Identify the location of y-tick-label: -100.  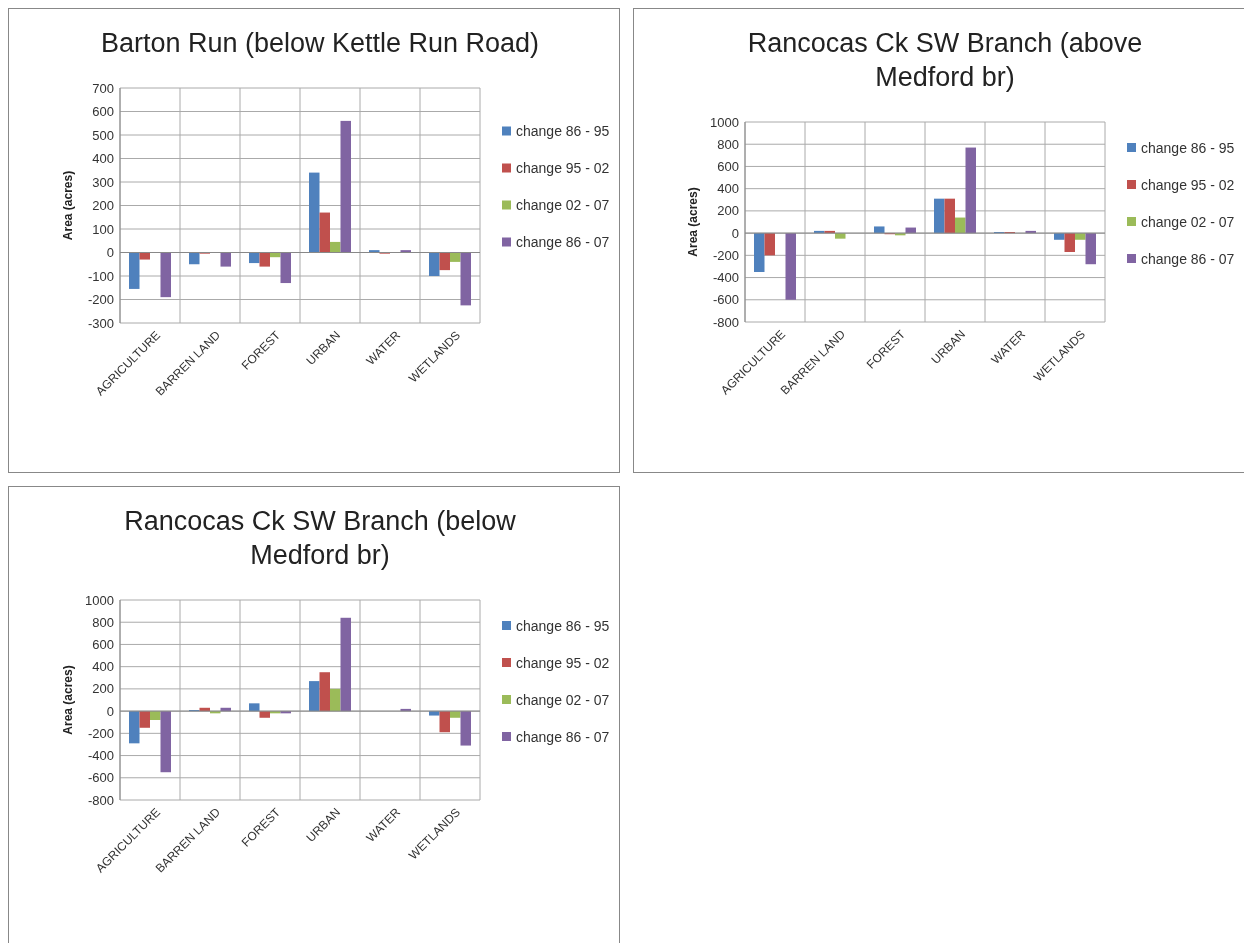
(100, 276).